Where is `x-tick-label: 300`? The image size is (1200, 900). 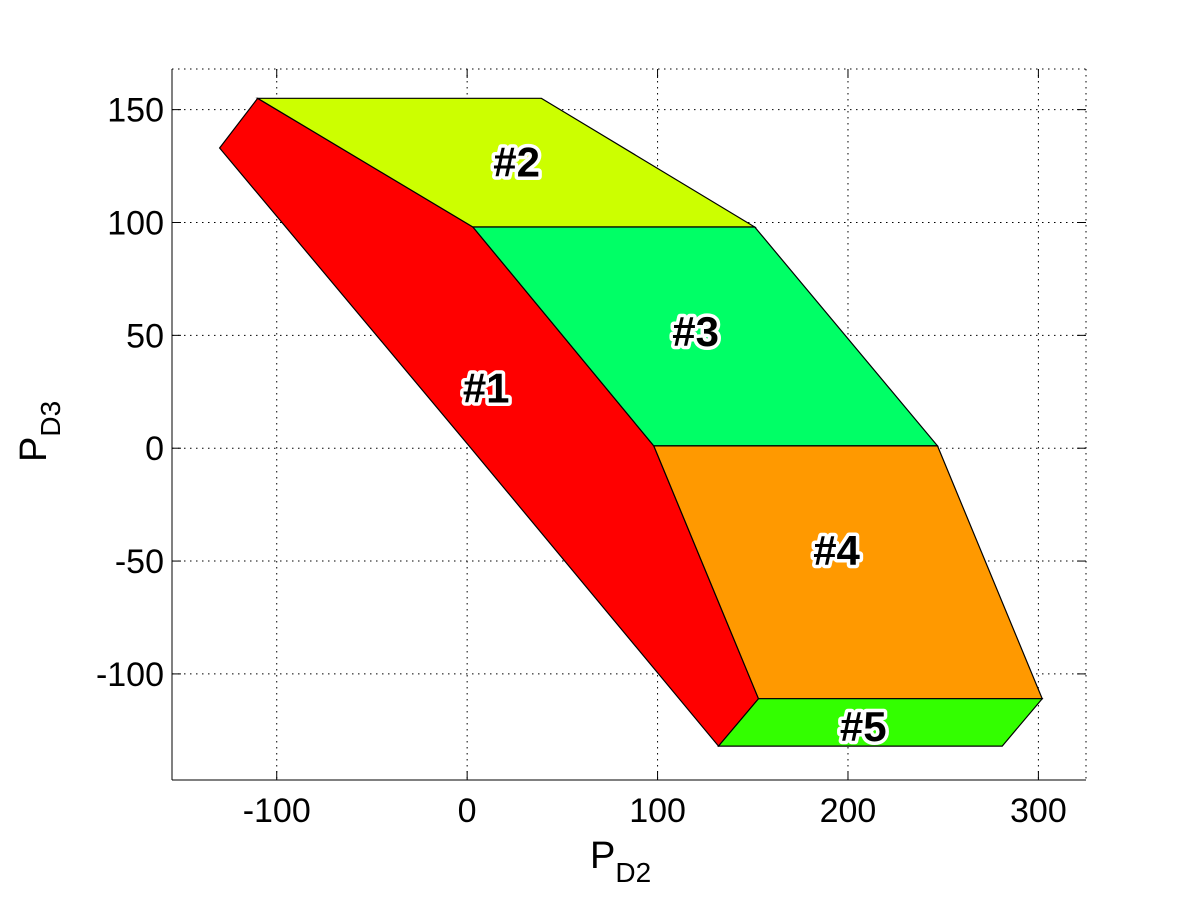 x-tick-label: 300 is located at coordinates (1038, 811).